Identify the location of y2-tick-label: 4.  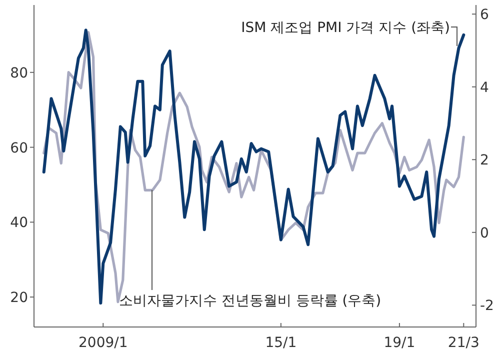
(484, 88).